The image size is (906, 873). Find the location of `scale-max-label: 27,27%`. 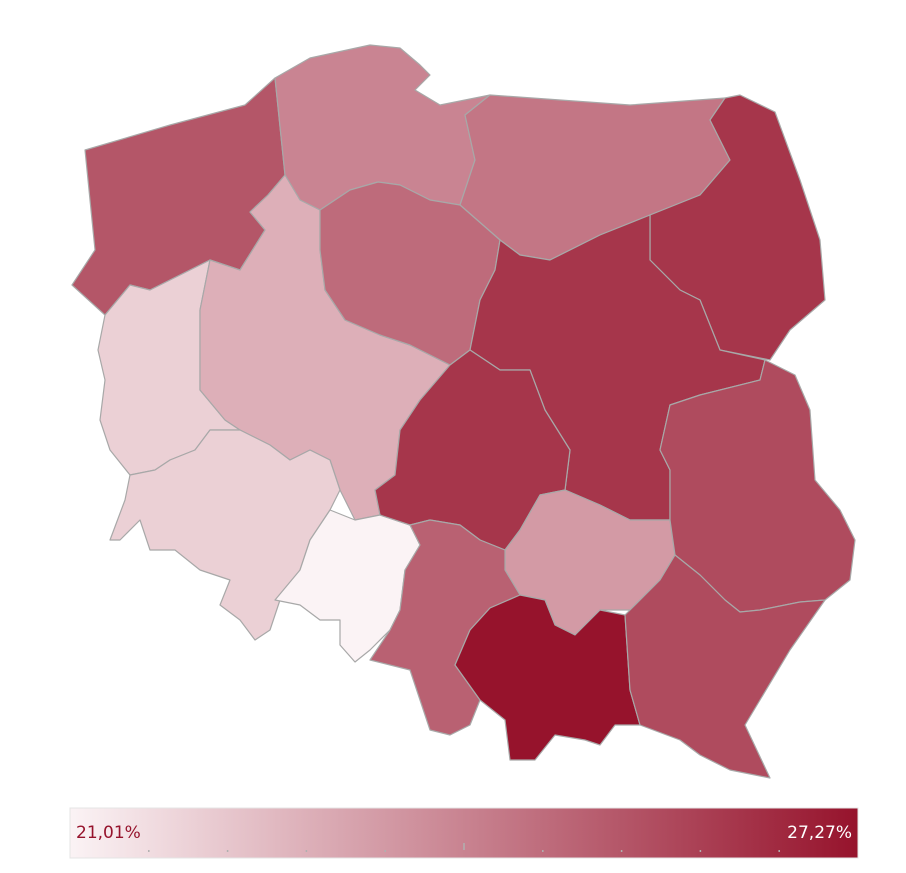

scale-max-label: 27,27% is located at coordinates (819, 833).